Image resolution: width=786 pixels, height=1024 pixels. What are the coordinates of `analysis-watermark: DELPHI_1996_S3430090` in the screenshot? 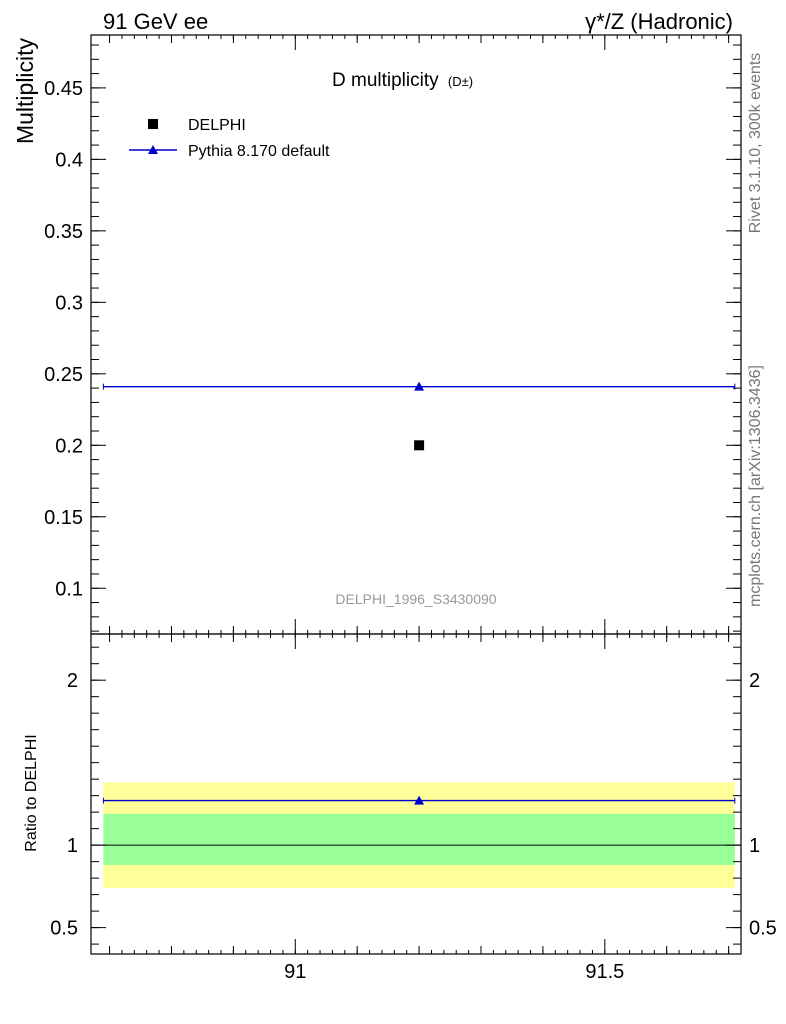 It's located at (415, 599).